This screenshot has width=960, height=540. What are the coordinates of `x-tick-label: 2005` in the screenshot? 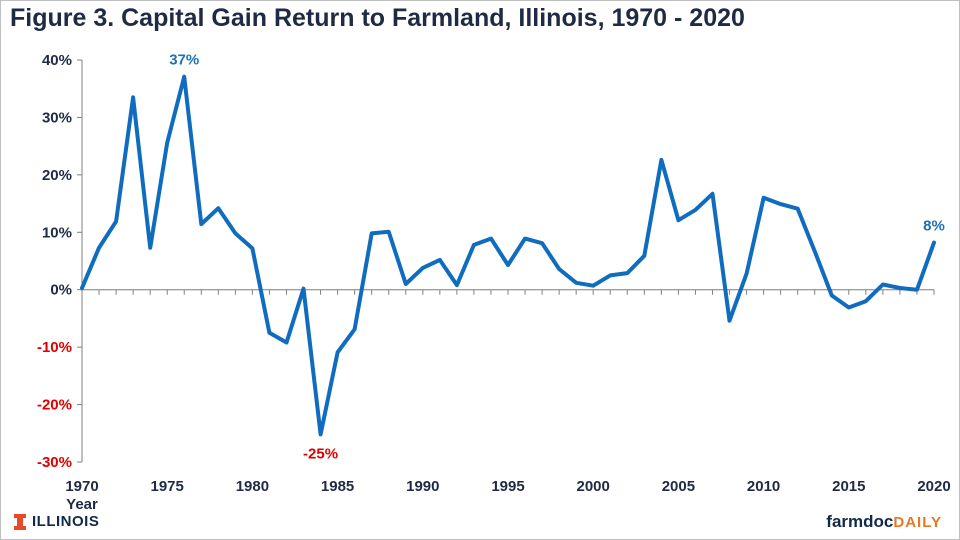 It's located at (678, 486).